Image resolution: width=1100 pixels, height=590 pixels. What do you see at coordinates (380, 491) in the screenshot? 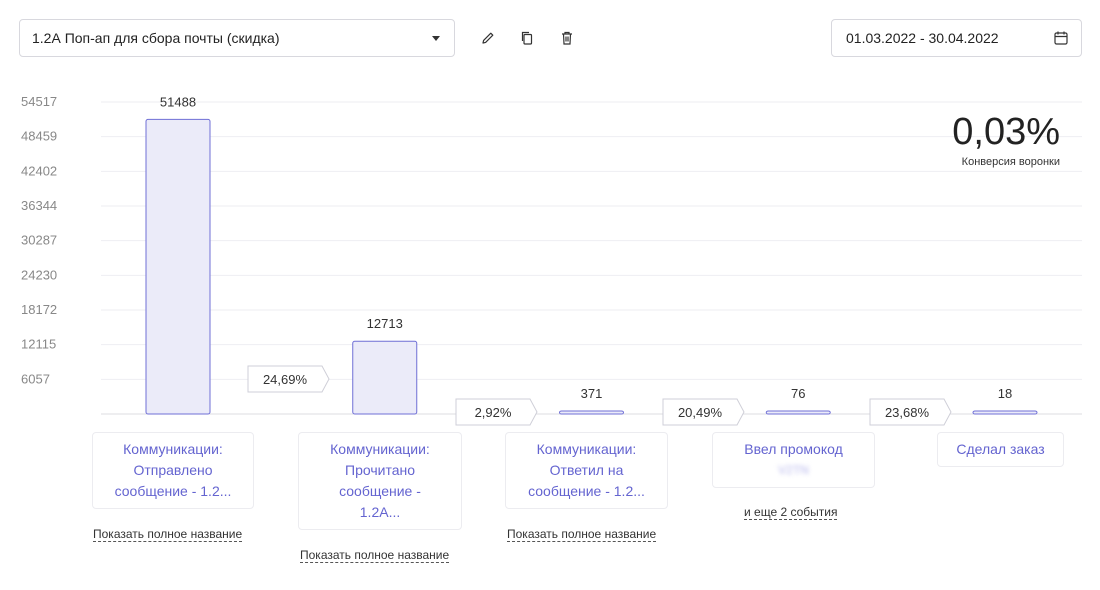
I see `step-2-line-3: сообщение -` at bounding box center [380, 491].